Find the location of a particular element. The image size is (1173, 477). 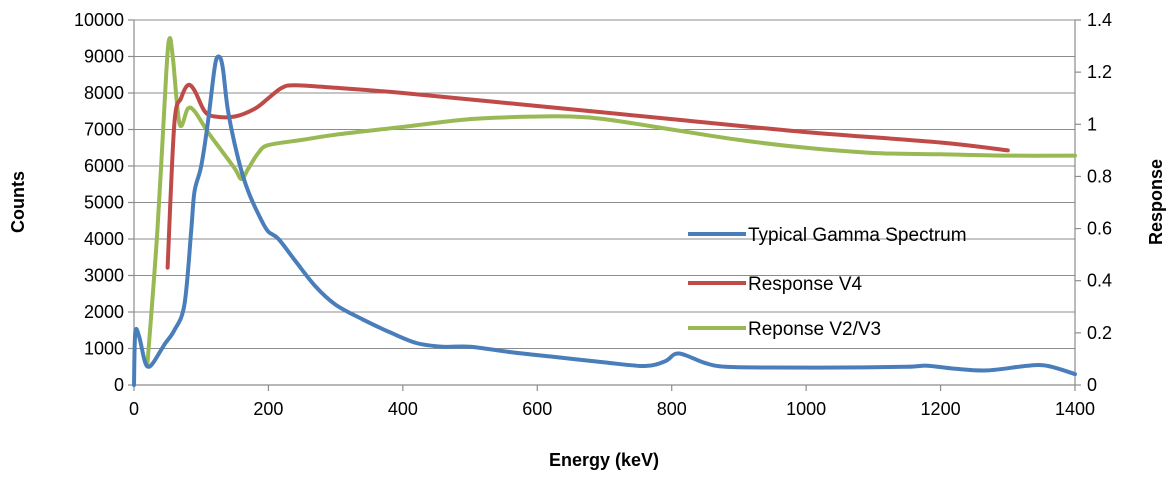

y-tick-label: 1000 is located at coordinates (104, 349).